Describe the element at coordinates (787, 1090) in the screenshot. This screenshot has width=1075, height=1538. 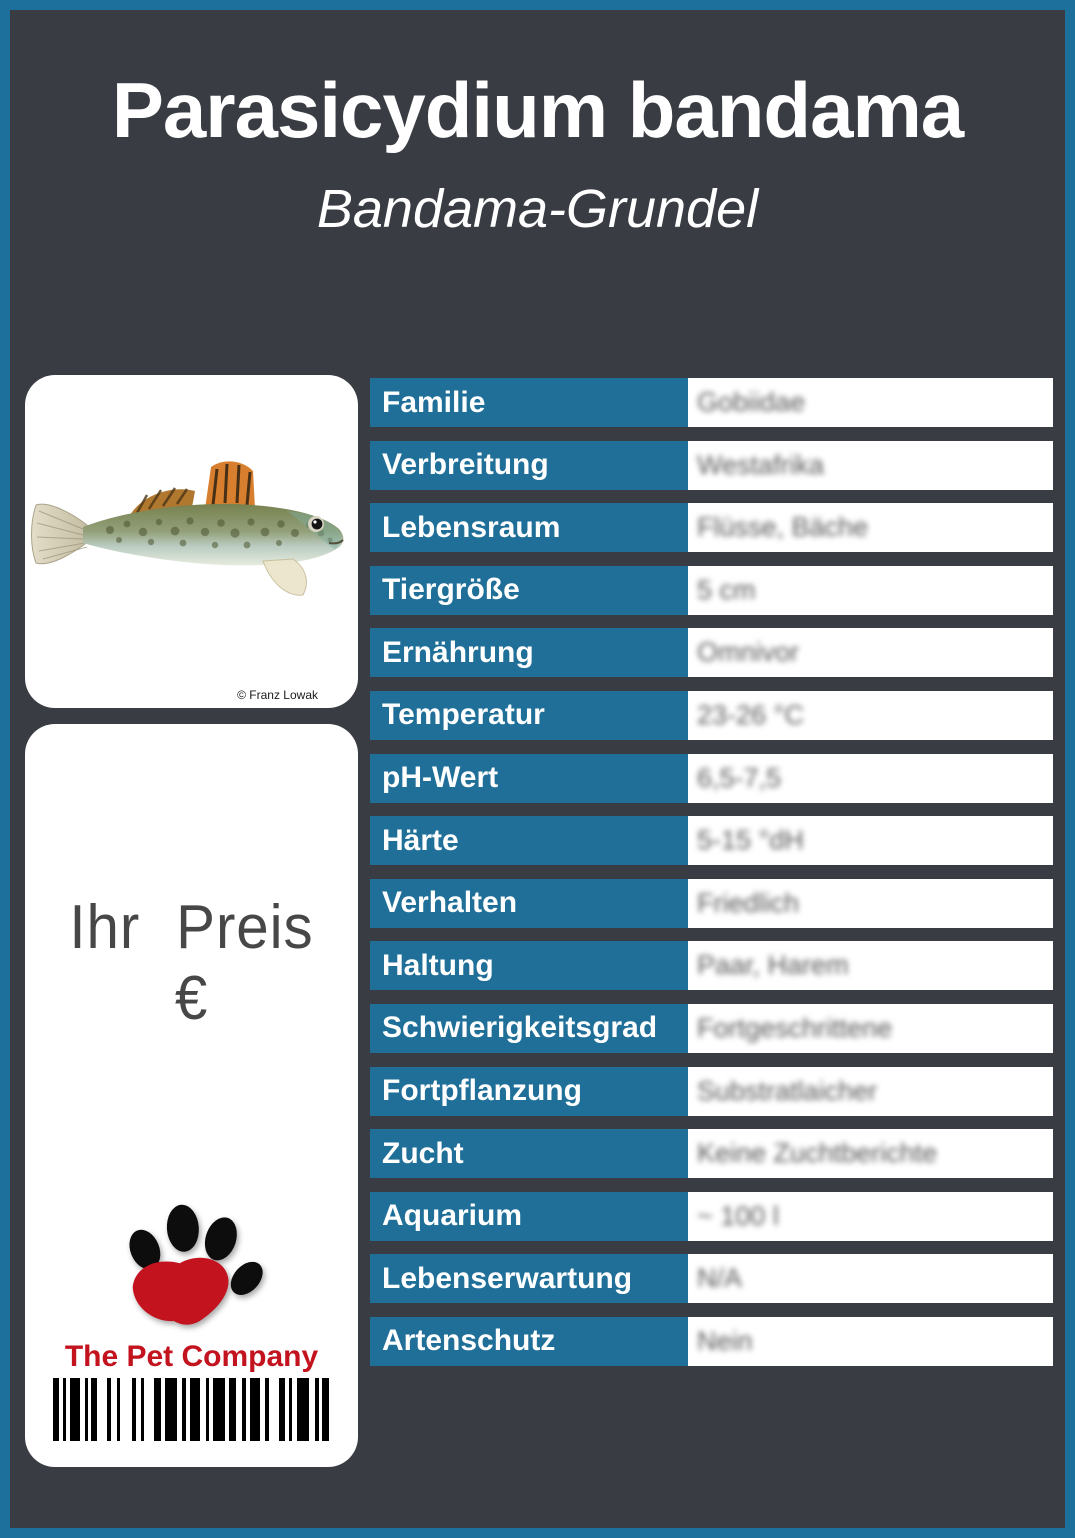
I see `row-value-text: Substratlaicher` at that location.